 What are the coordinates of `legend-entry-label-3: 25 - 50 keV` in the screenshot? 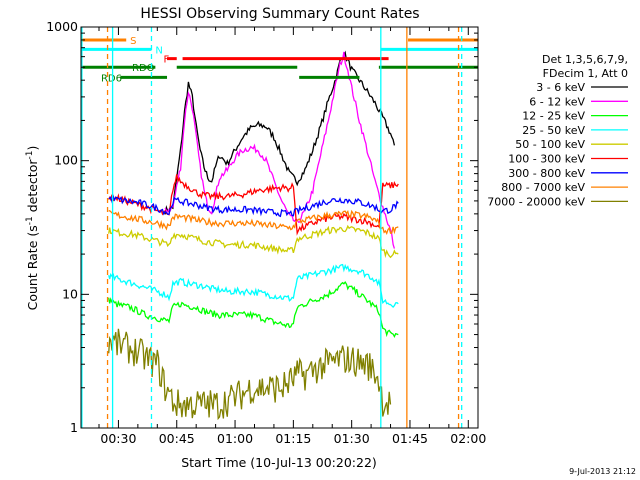 It's located at (553, 130).